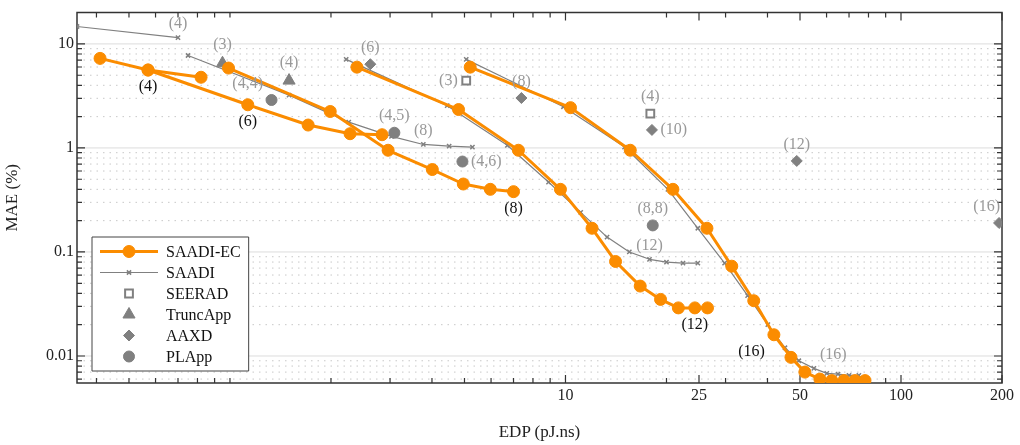  What do you see at coordinates (190, 272) in the screenshot?
I see `legend-label: SAADI` at bounding box center [190, 272].